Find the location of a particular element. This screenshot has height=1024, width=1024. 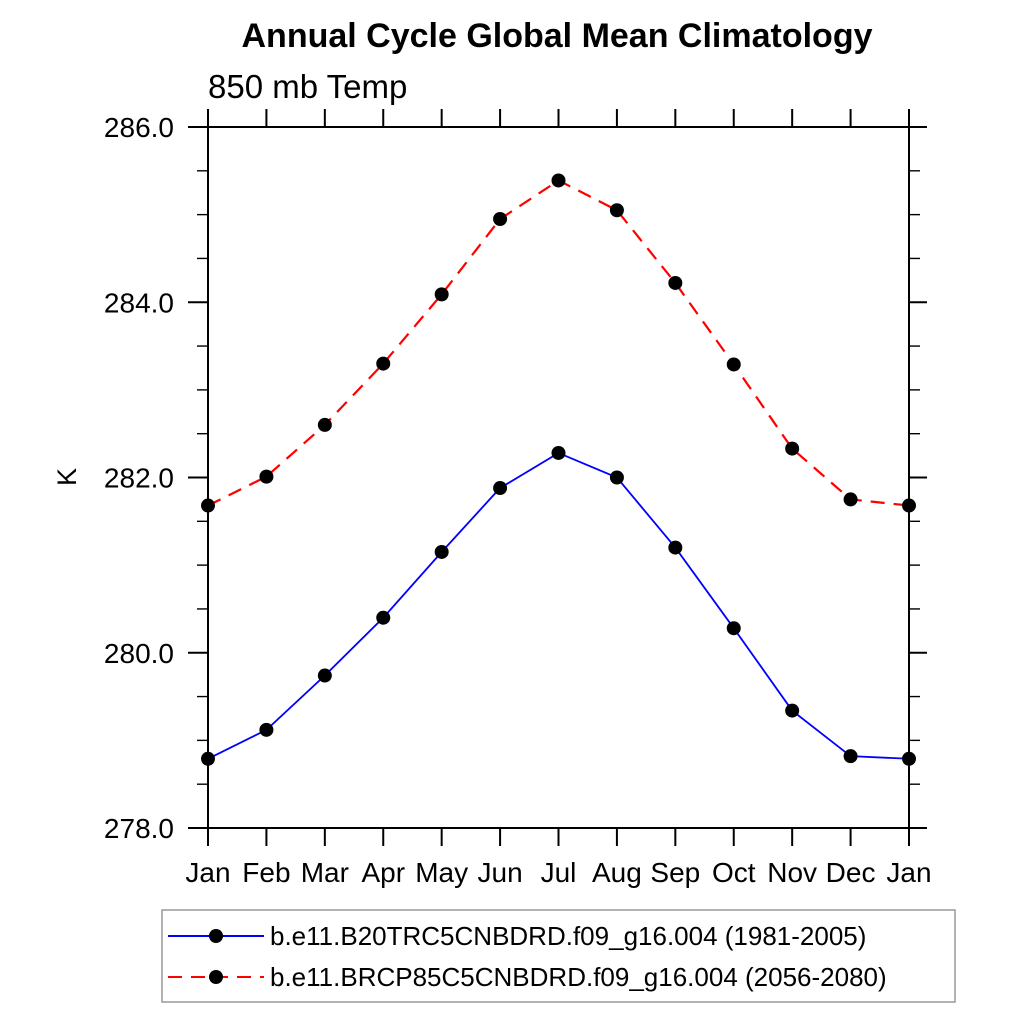

x-tick-label: Oct is located at coordinates (734, 872).